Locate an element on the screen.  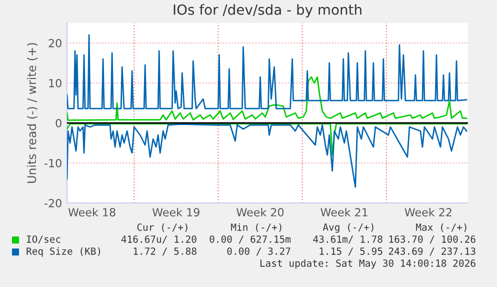
x-tick-label: Week 20 is located at coordinates (260, 212).